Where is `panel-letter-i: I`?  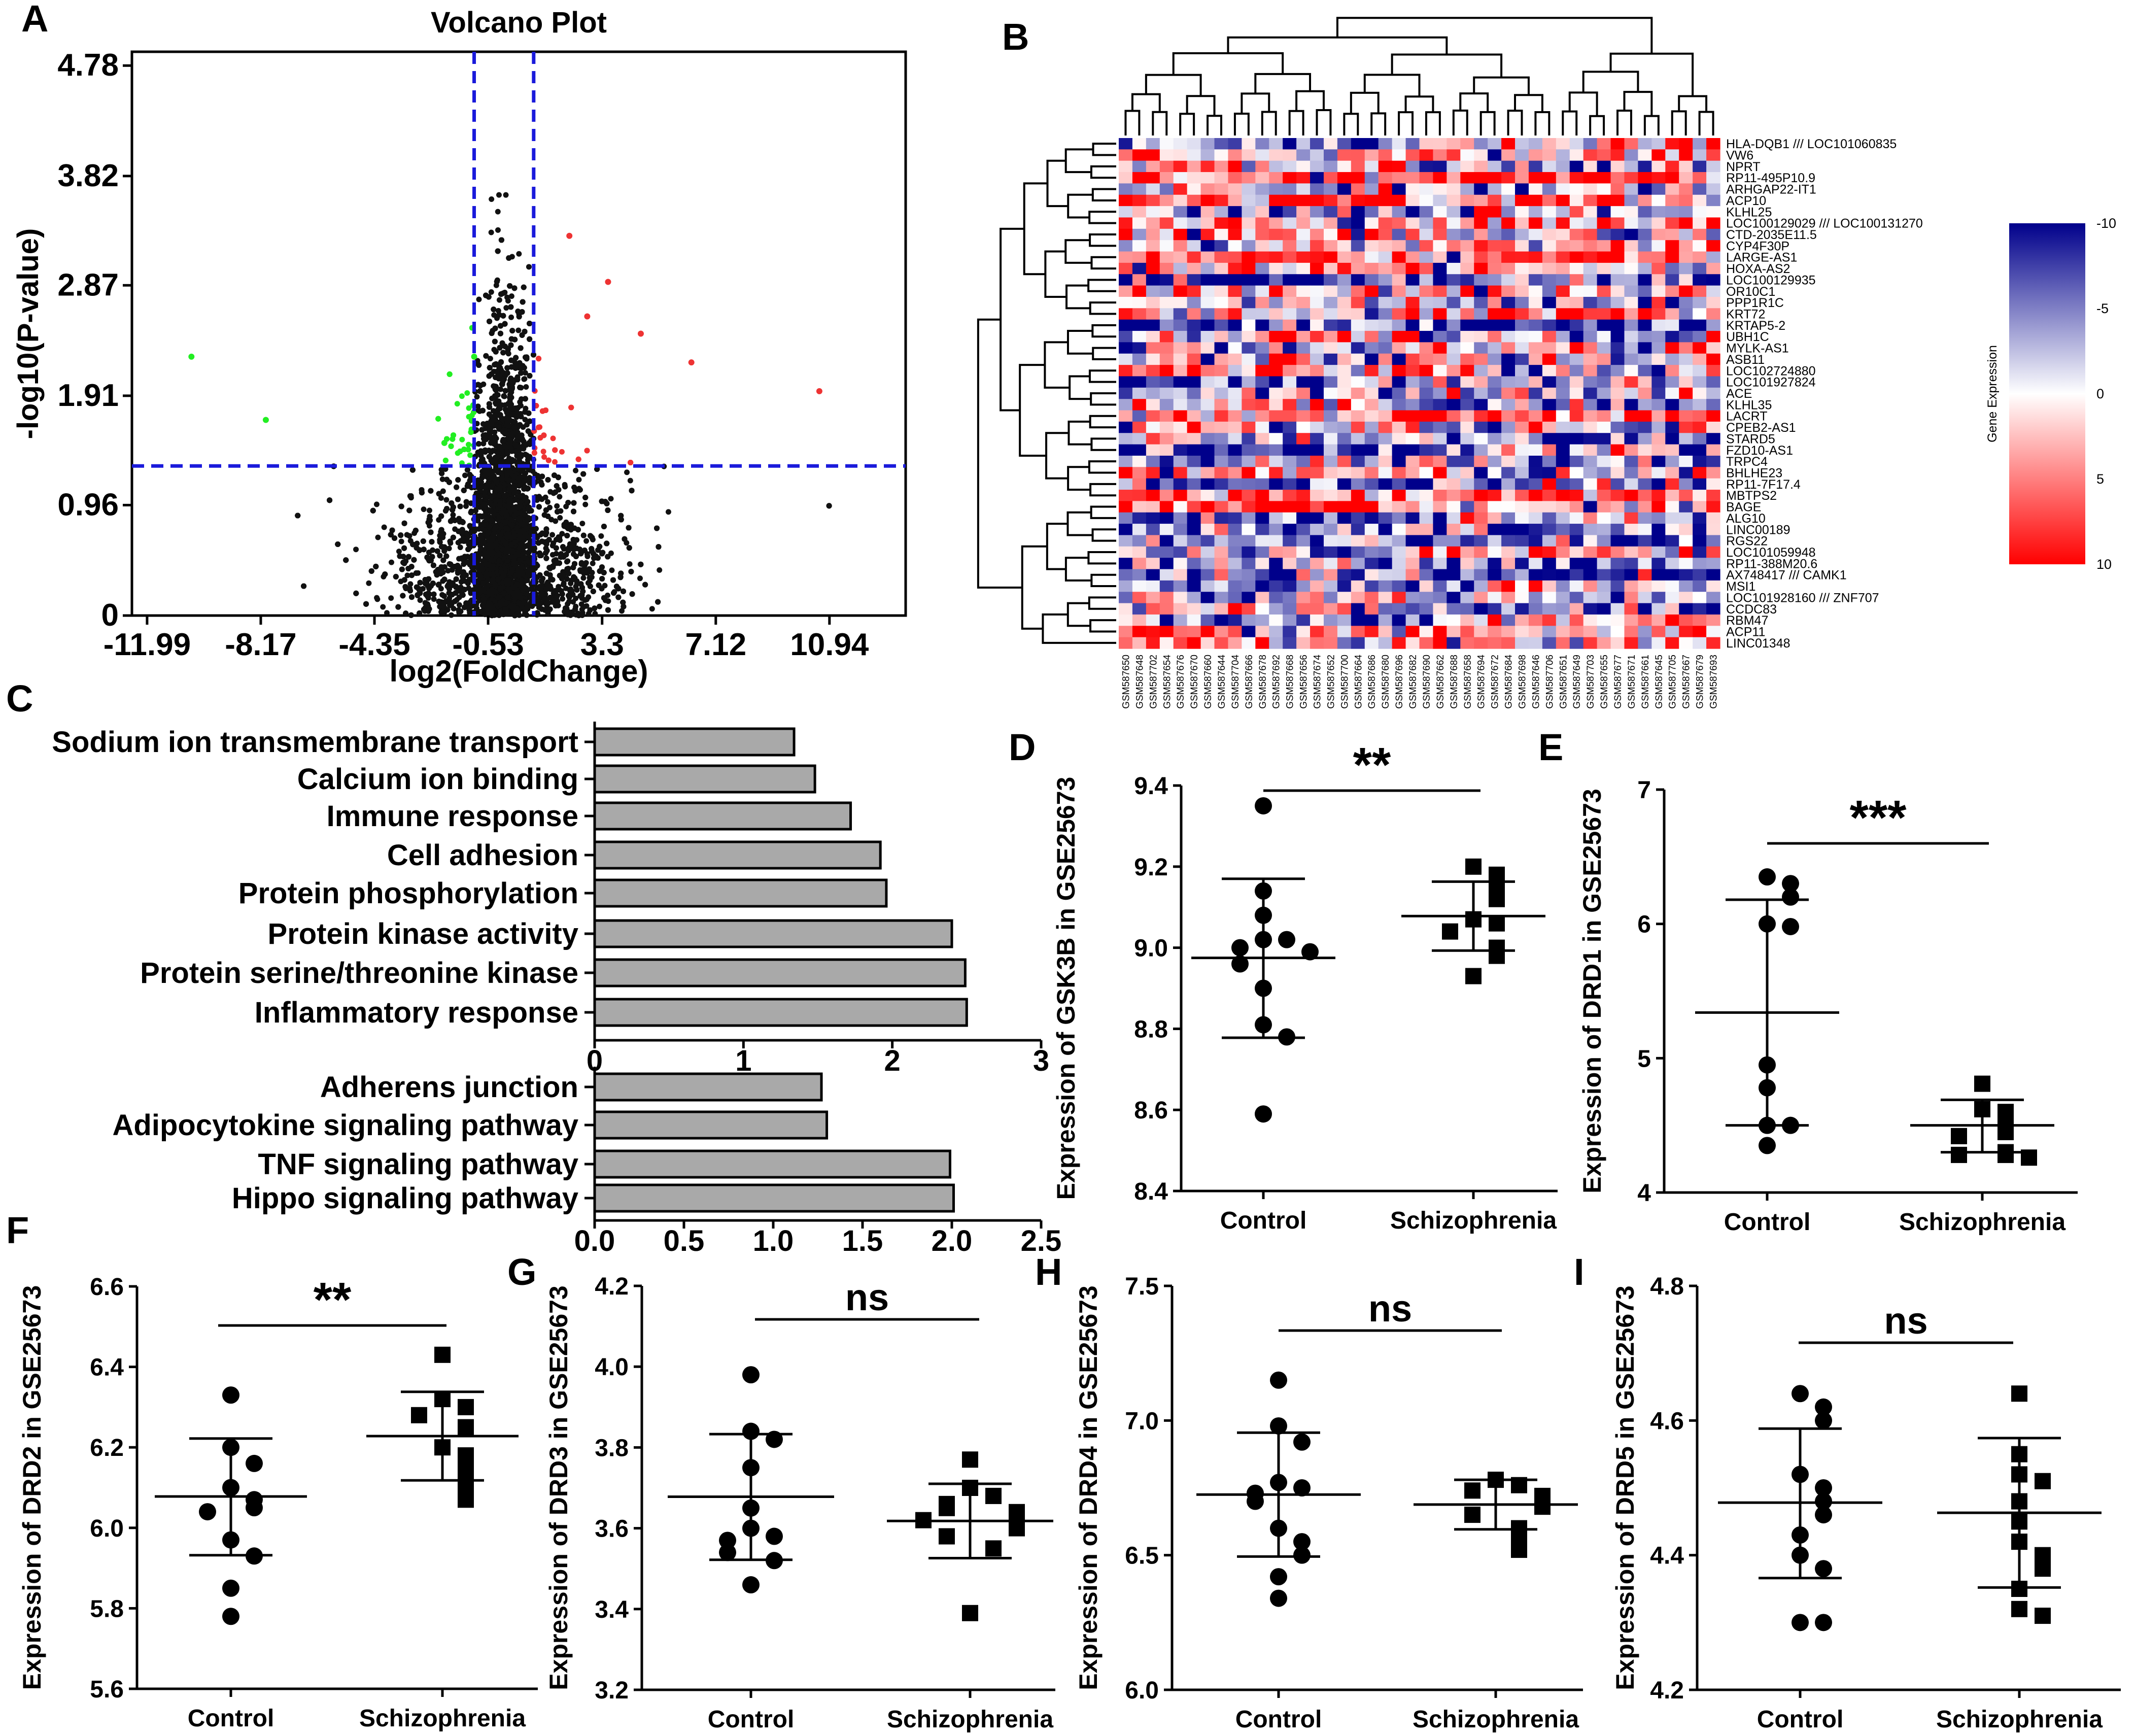 panel-letter-i: I is located at coordinates (1580, 1272).